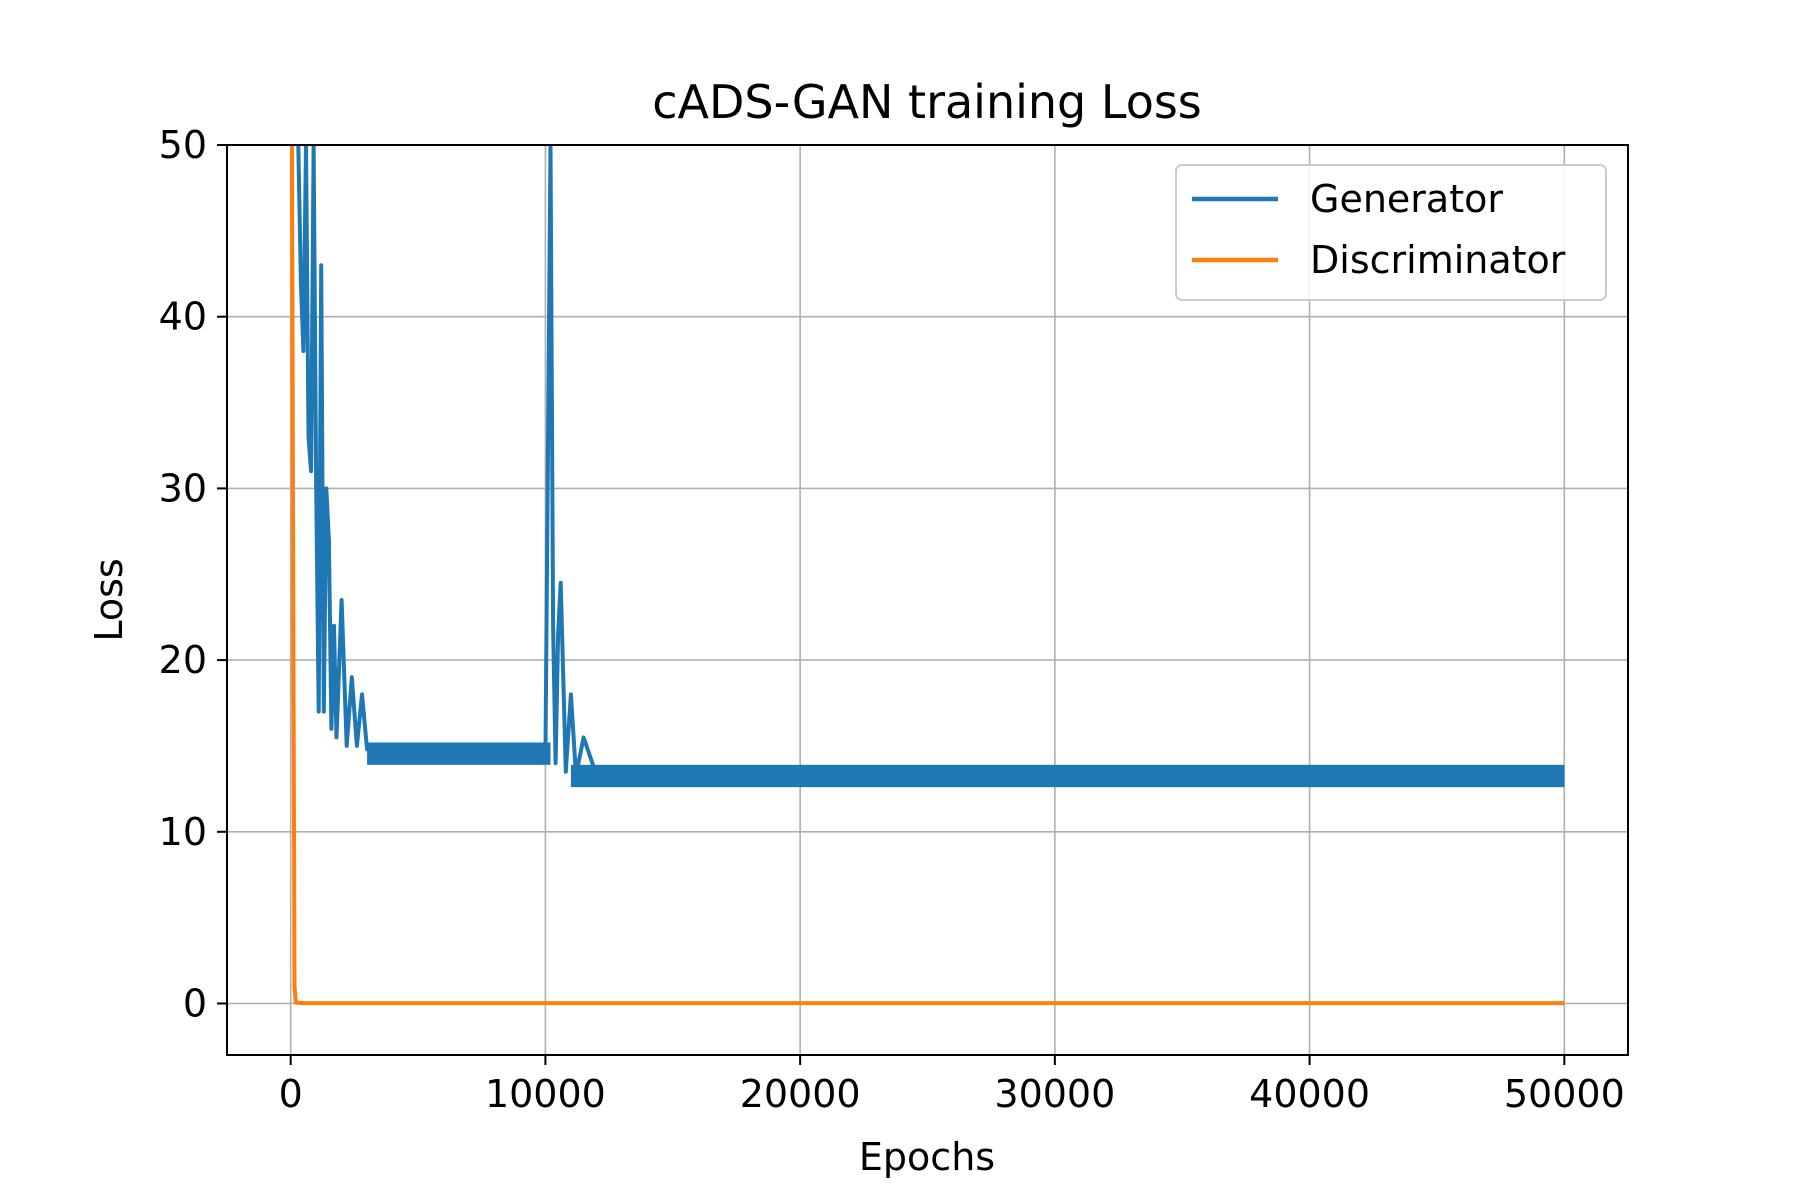 This screenshot has height=1200, width=1800. I want to click on legend-box, so click(1391, 232).